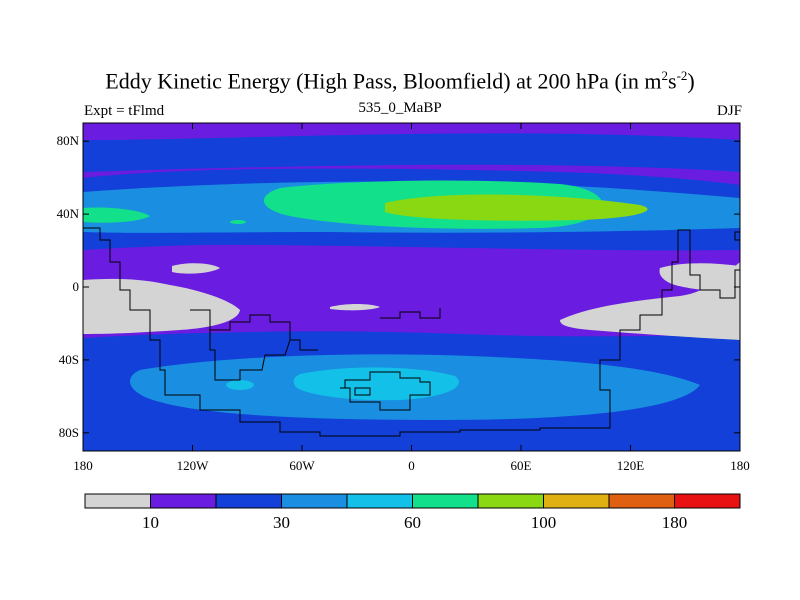  Describe the element at coordinates (729, 111) in the screenshot. I see `season-label: DJF` at that location.